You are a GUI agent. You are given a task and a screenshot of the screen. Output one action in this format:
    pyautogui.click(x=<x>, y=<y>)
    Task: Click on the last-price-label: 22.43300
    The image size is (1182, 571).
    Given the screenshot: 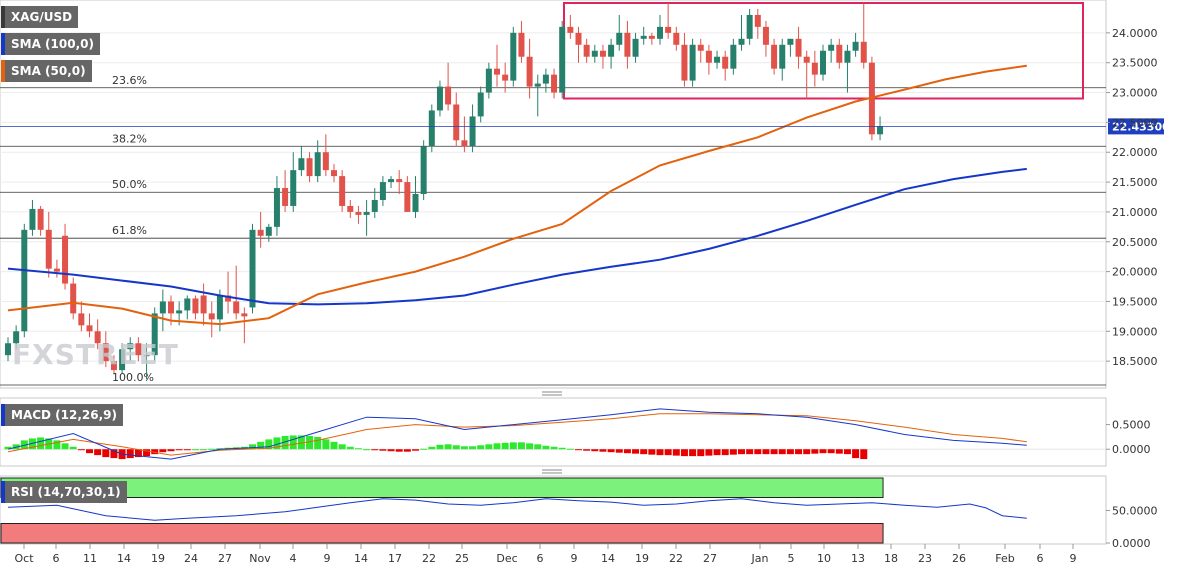 What is the action you would take?
    pyautogui.click(x=1141, y=126)
    